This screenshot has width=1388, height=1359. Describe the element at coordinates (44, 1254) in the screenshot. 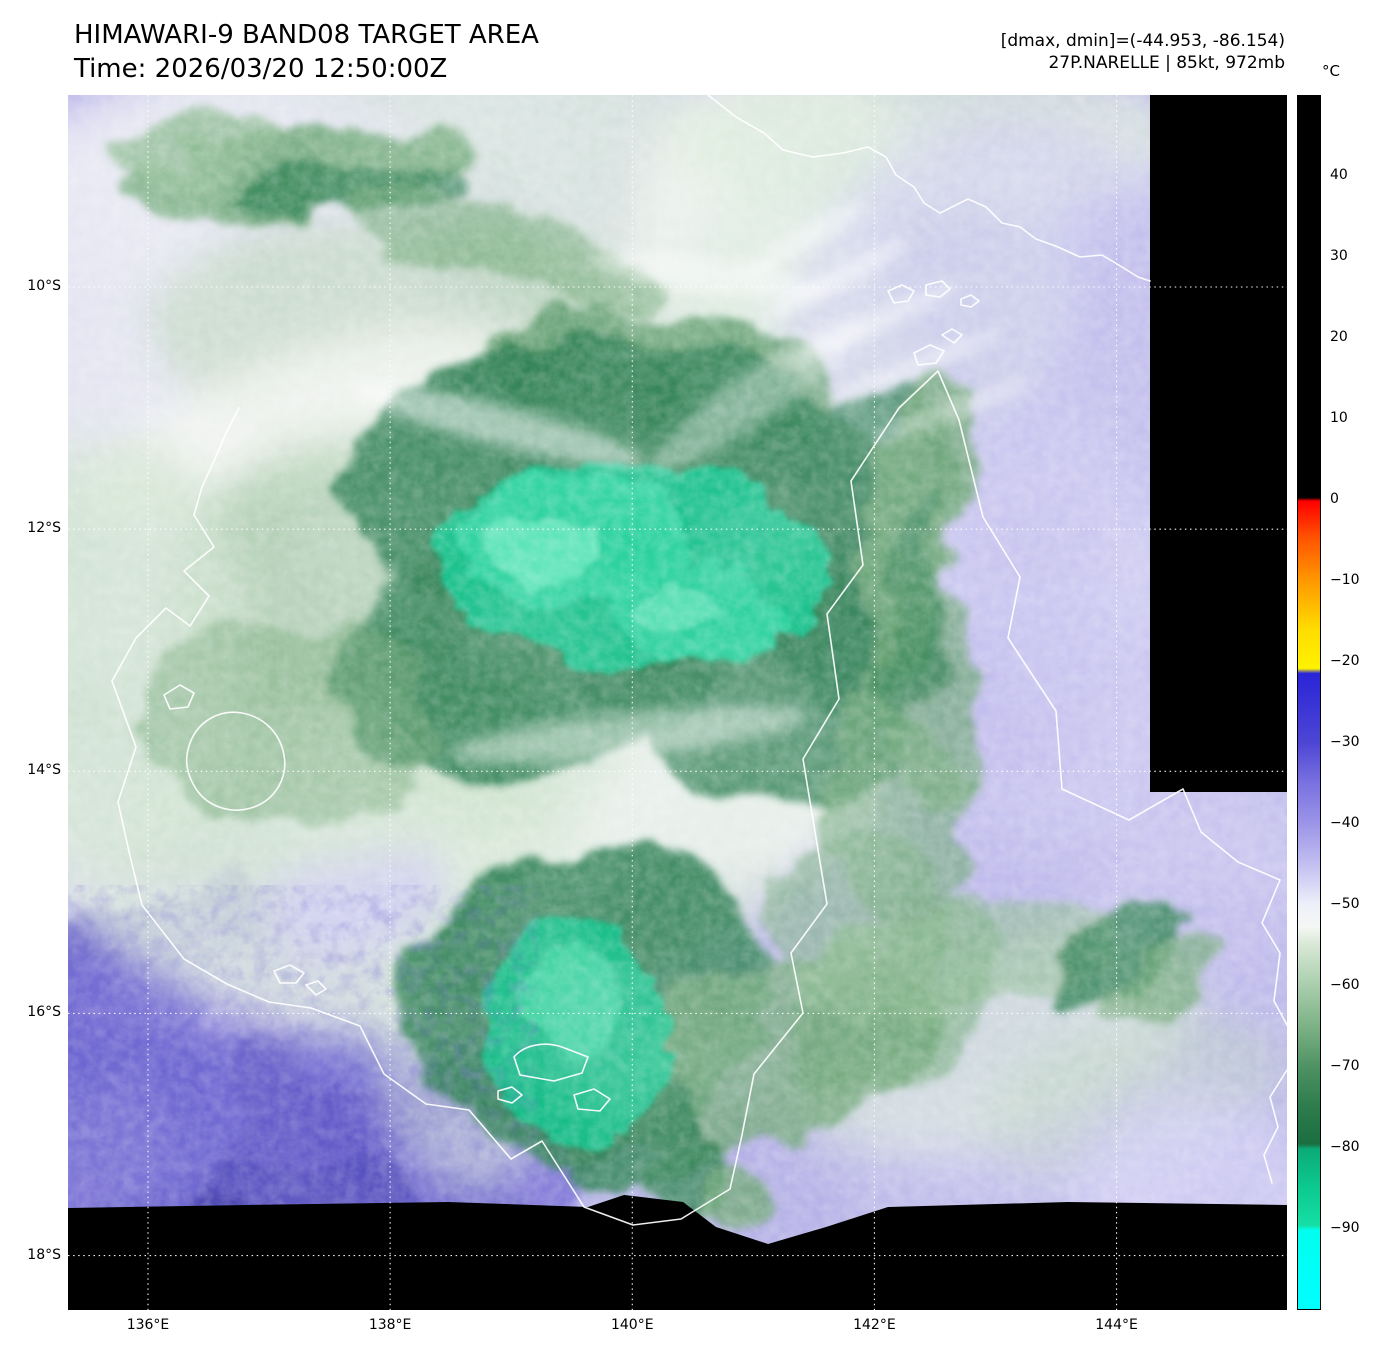

I see `lat-tick-label: 18°S` at that location.